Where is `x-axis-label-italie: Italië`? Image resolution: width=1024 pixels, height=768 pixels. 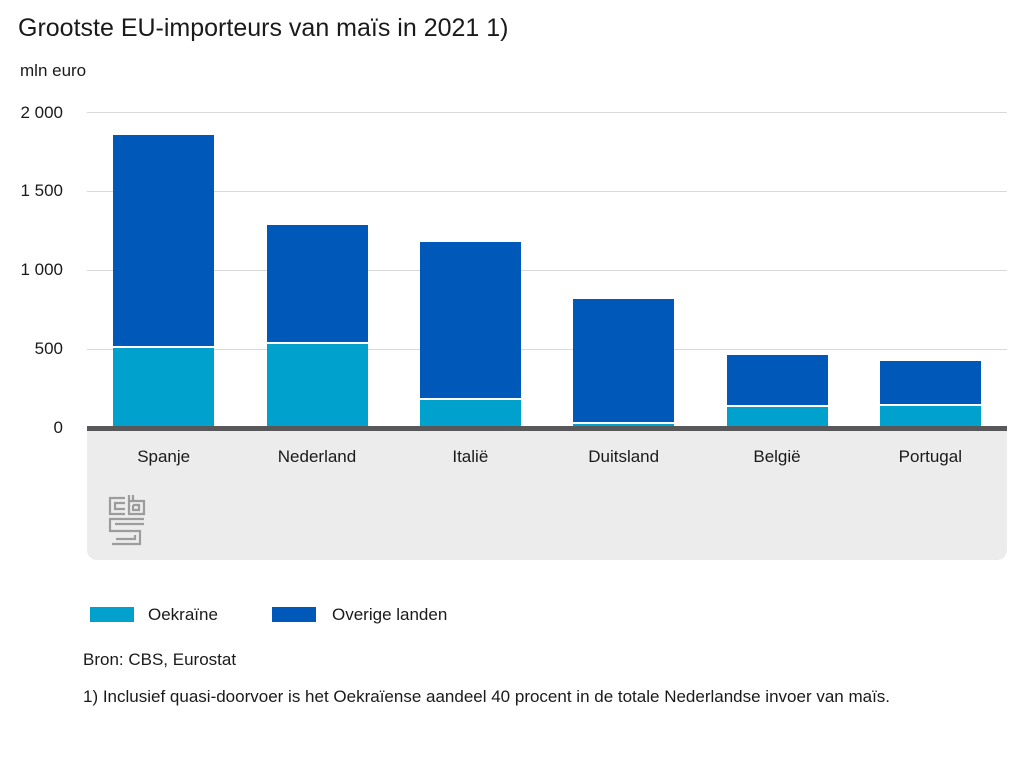 x-axis-label-italie: Italië is located at coordinates (470, 456).